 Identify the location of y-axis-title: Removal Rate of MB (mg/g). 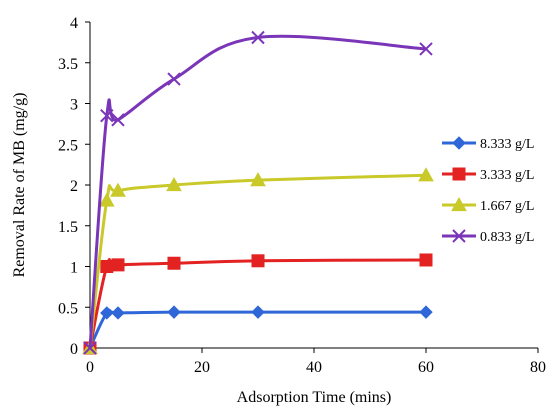
(19, 185).